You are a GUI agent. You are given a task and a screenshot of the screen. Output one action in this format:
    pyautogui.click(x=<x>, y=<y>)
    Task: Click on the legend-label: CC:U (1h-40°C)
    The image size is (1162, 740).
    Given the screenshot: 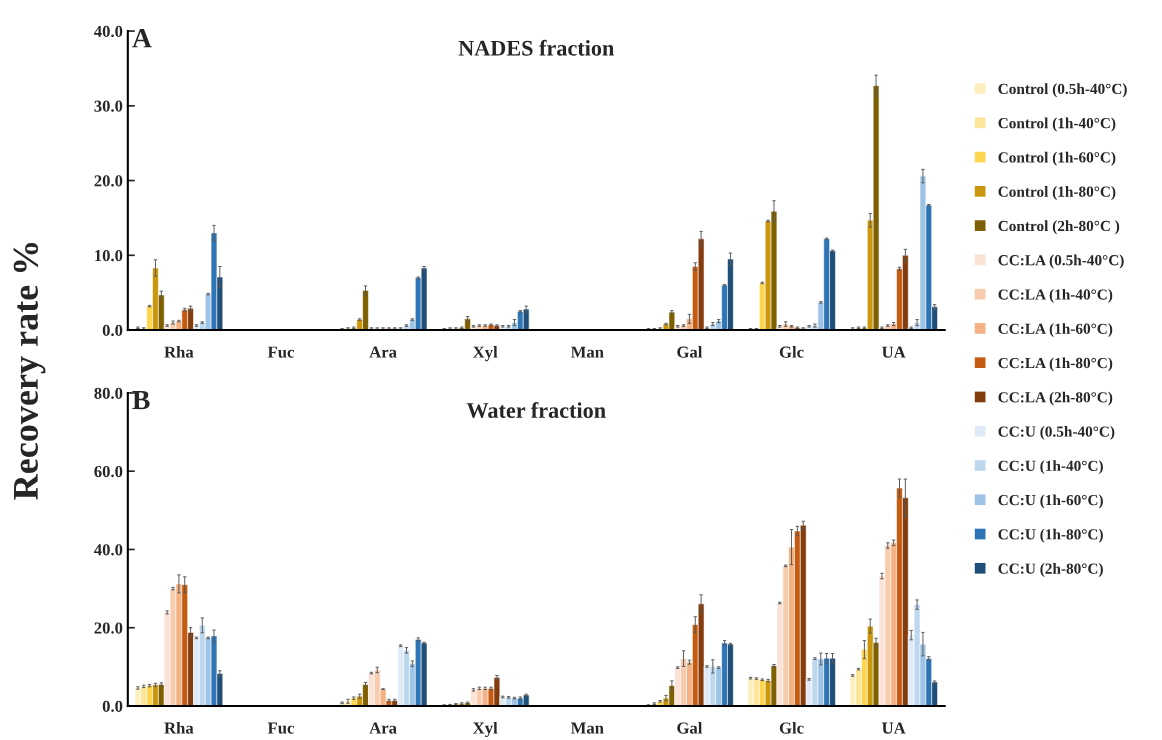 What is the action you would take?
    pyautogui.click(x=1050, y=467)
    